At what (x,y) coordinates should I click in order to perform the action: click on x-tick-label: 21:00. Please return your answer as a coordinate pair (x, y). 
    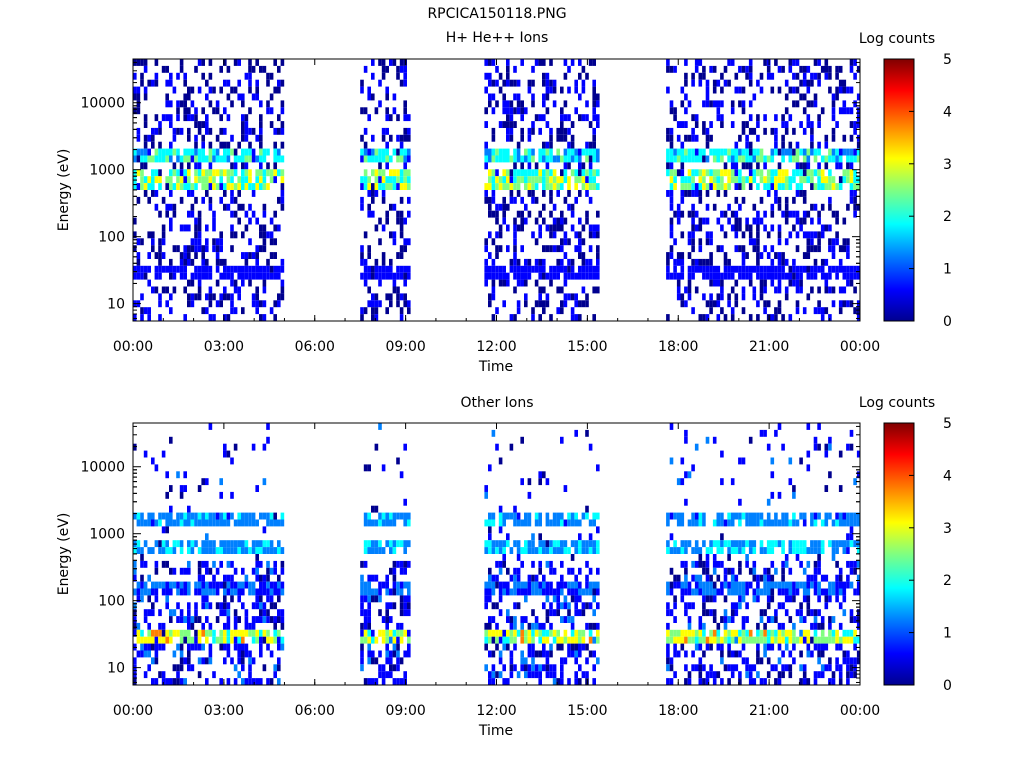
    Looking at the image, I should click on (769, 711).